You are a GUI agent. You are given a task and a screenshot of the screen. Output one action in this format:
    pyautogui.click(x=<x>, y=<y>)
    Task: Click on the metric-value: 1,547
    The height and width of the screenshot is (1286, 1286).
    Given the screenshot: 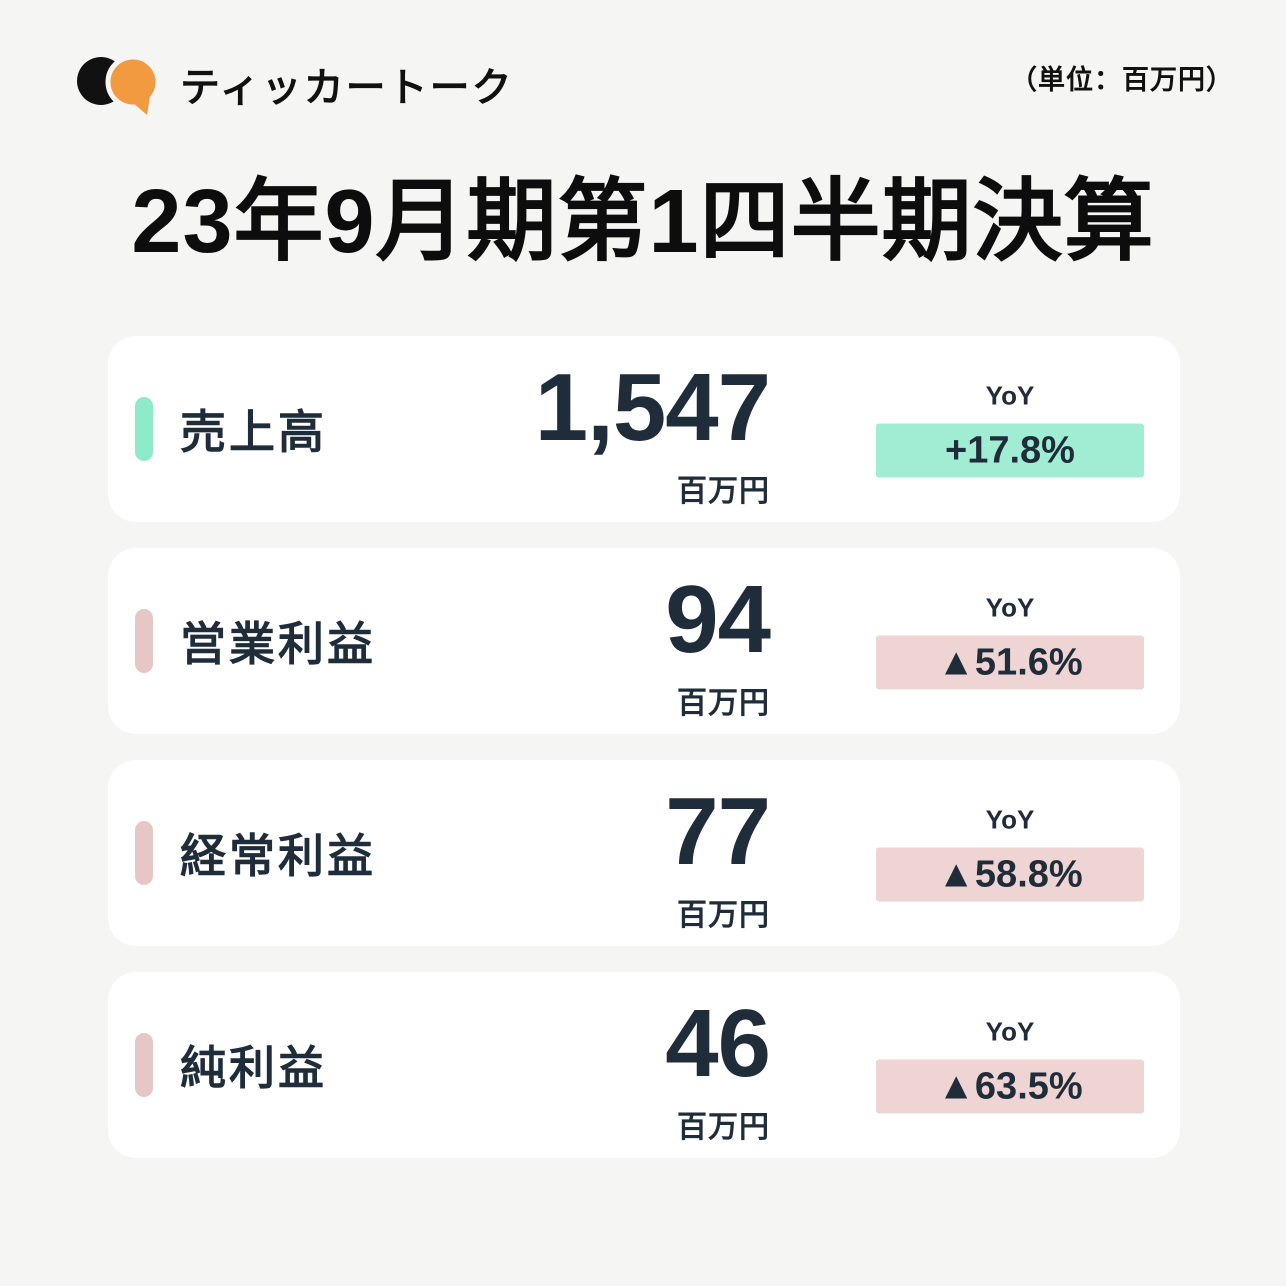 What is the action you would take?
    pyautogui.click(x=652, y=407)
    